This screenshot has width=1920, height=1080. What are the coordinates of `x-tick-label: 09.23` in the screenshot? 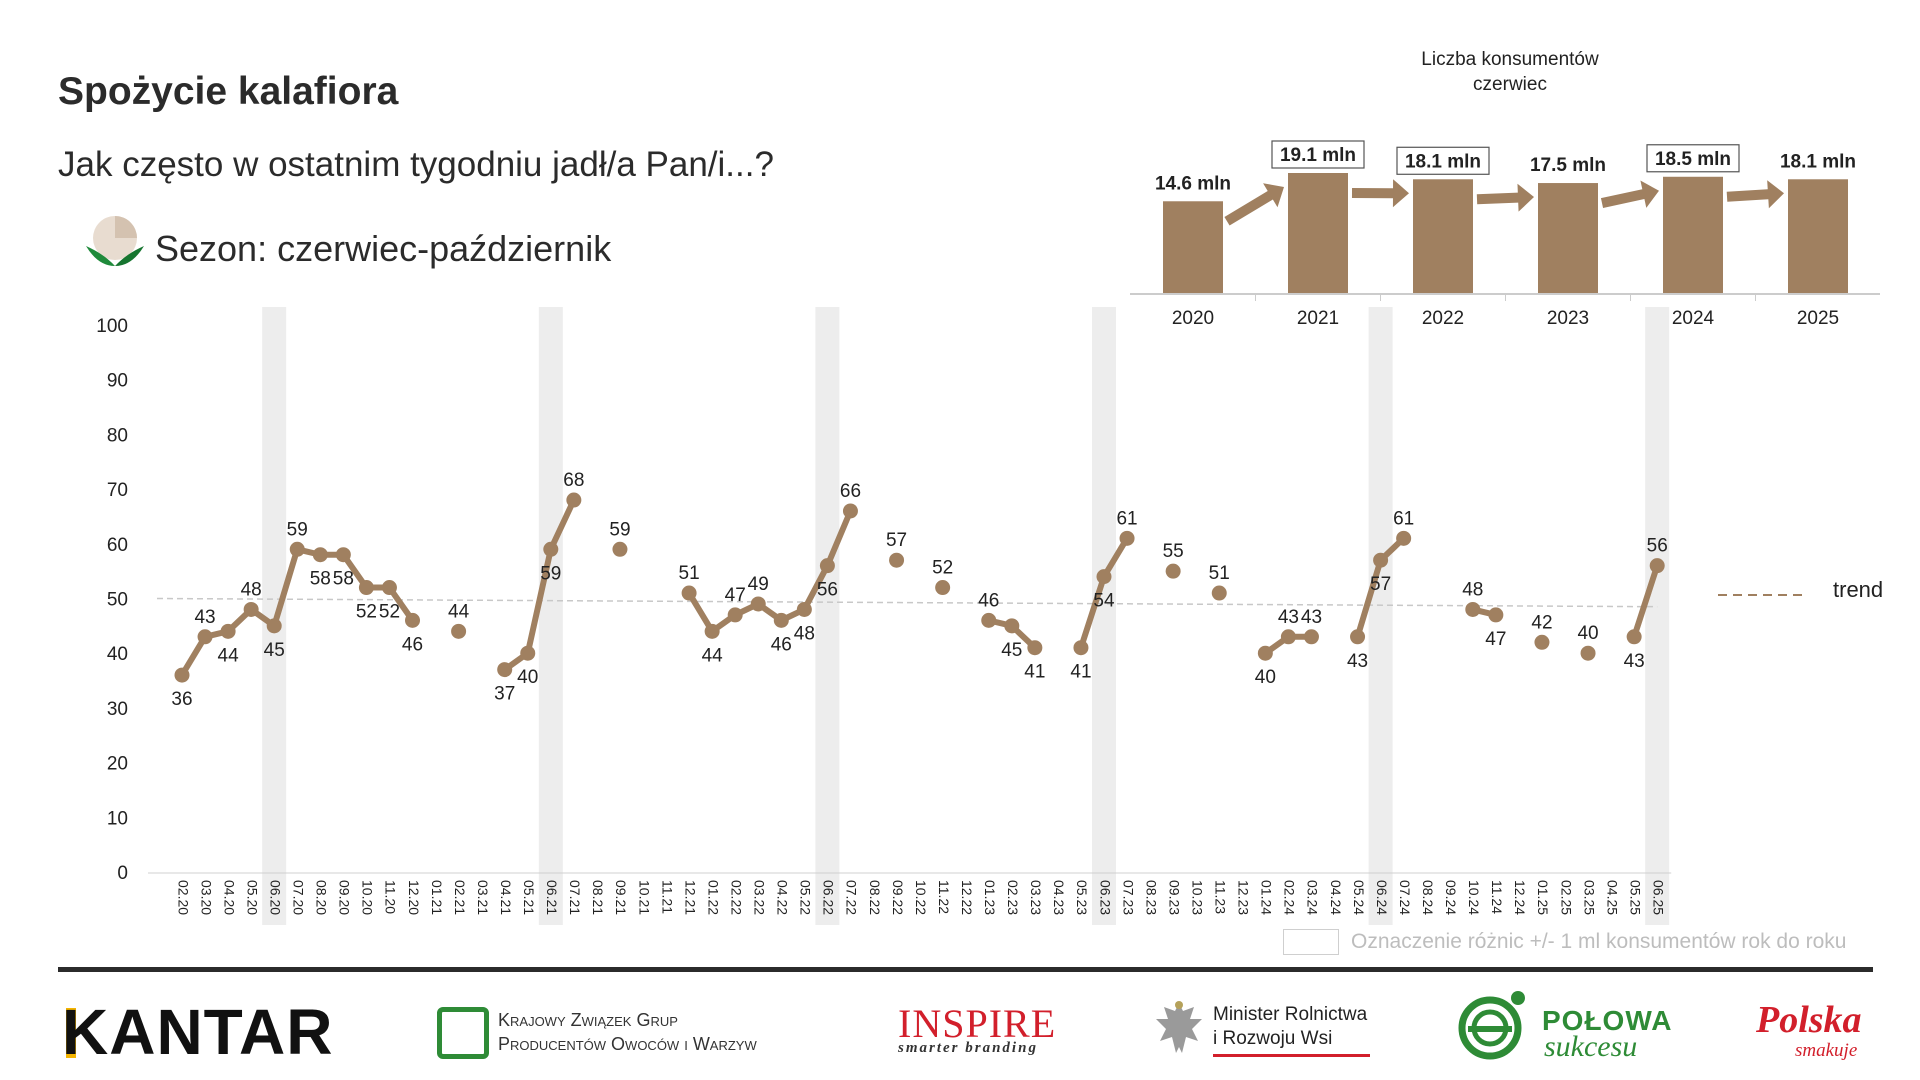 It's located at (1174, 897).